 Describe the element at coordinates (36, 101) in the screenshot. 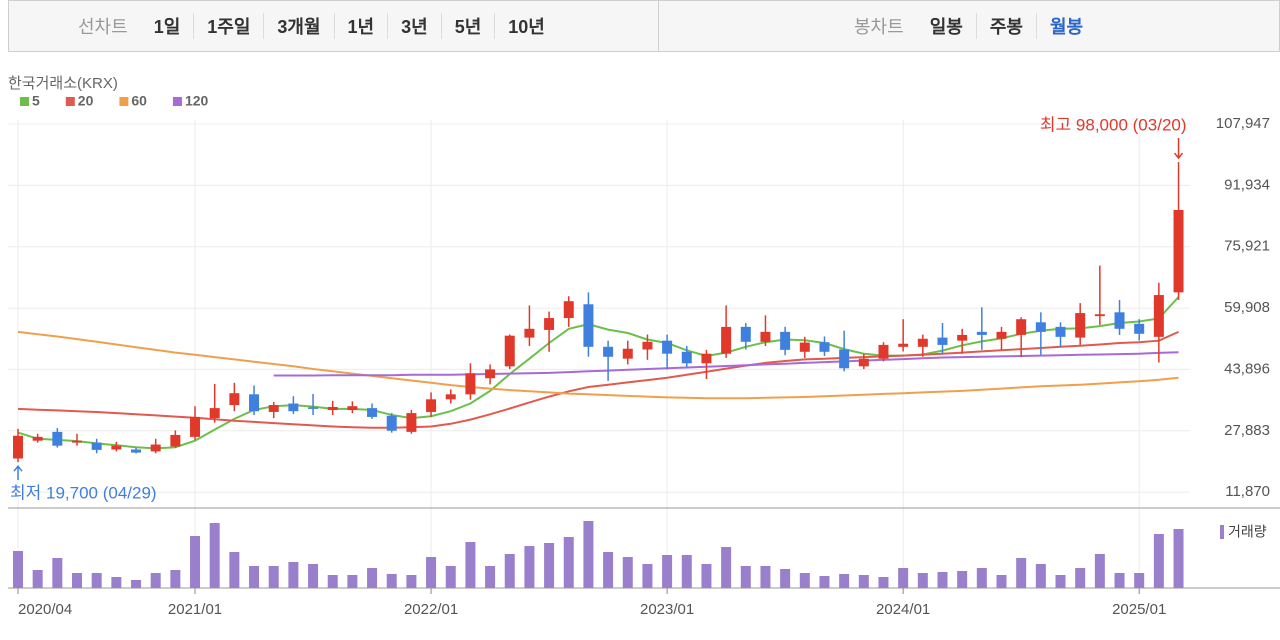

I see `legend-label: 5` at that location.